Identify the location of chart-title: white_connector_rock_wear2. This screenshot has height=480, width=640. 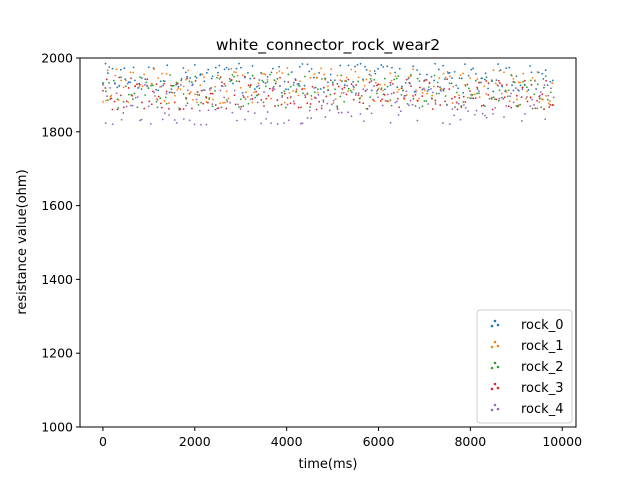
(328, 45).